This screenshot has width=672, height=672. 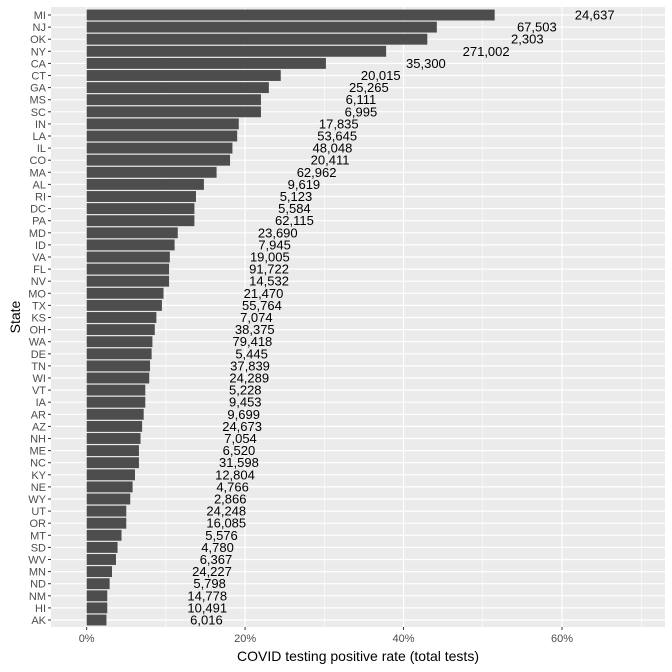 I want to click on bar-mt, so click(x=104, y=535).